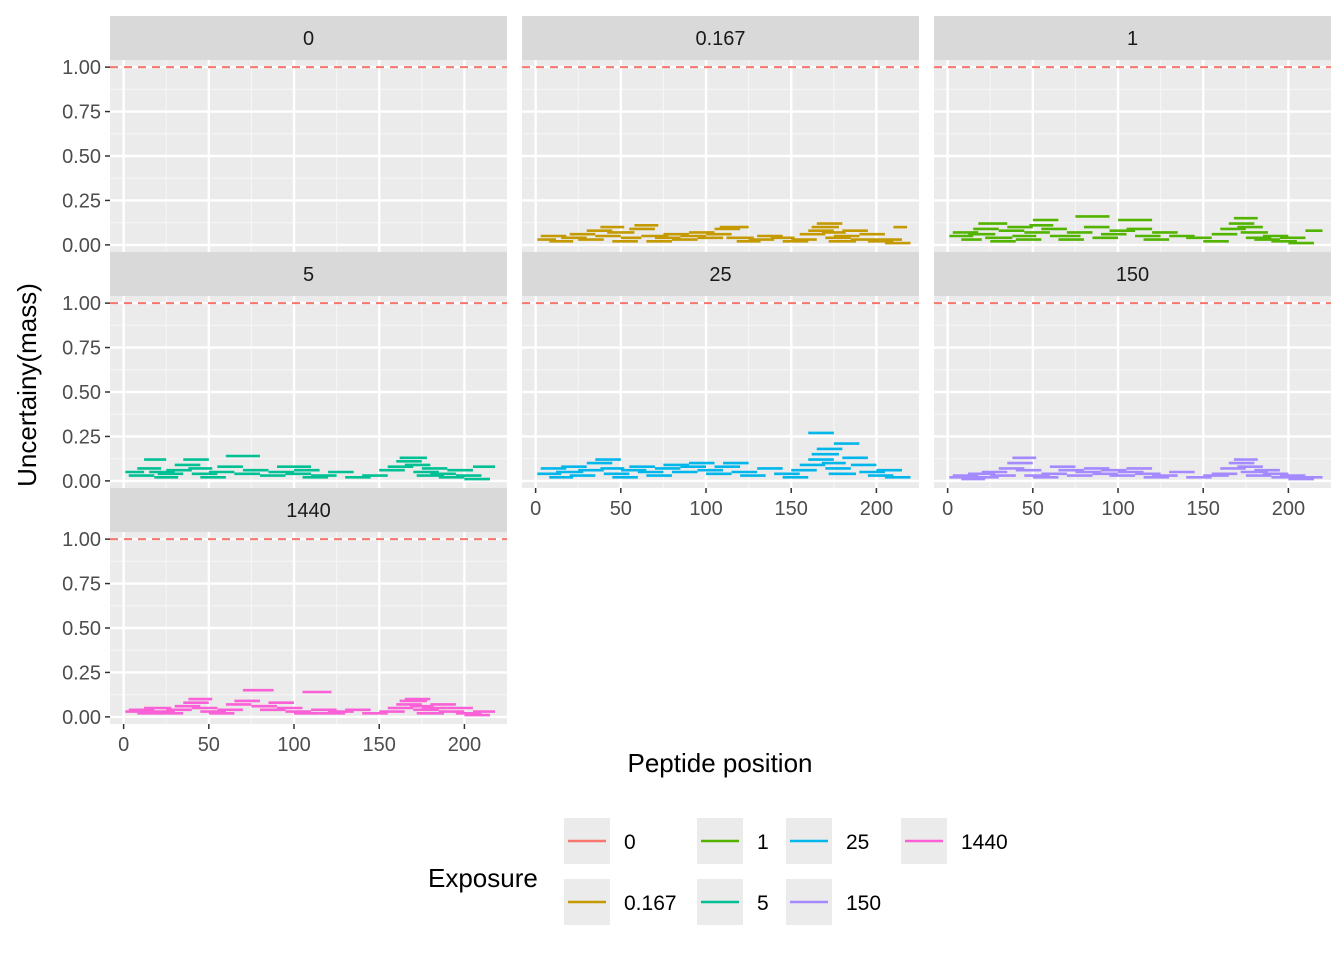  What do you see at coordinates (630, 842) in the screenshot?
I see `legend-label: 0` at bounding box center [630, 842].